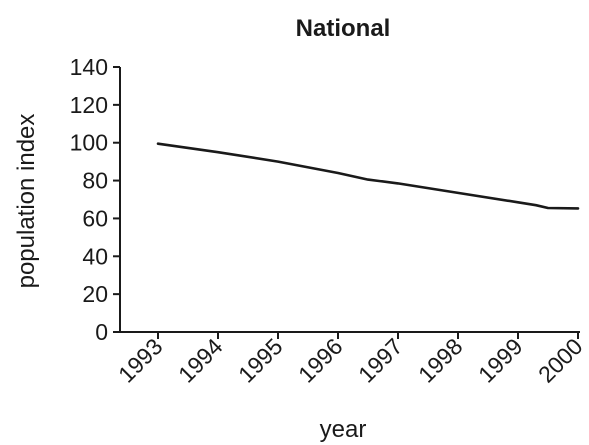 This screenshot has width=589, height=445. Describe the element at coordinates (95, 256) in the screenshot. I see `y-tick-label: 40` at that location.